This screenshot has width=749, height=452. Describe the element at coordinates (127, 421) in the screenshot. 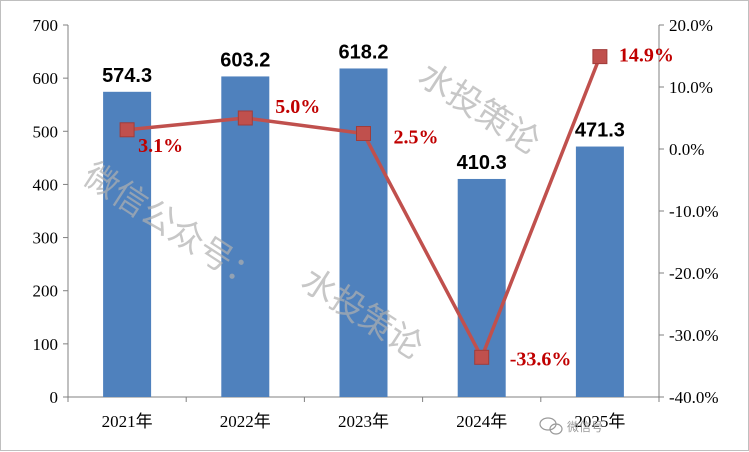

I see `x-tick-label: 2021年` at that location.